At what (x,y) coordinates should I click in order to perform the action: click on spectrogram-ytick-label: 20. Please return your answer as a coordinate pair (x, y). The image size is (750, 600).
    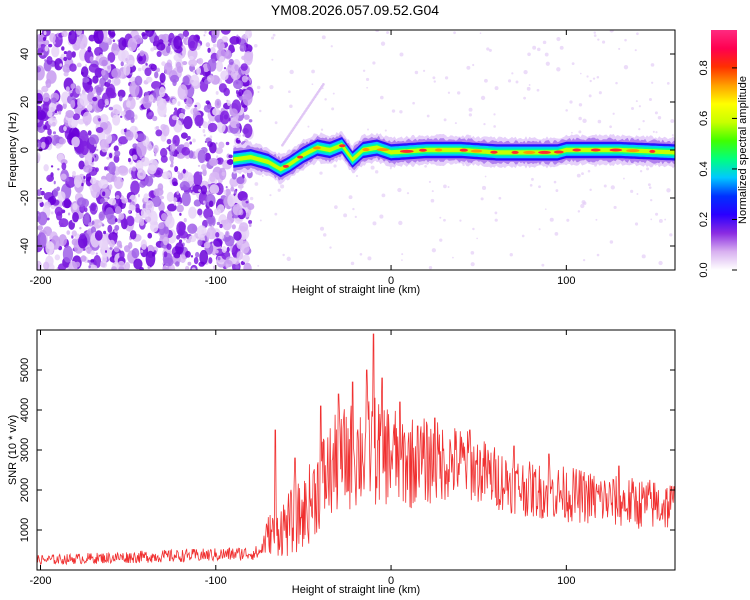
    Looking at the image, I should click on (25, 102).